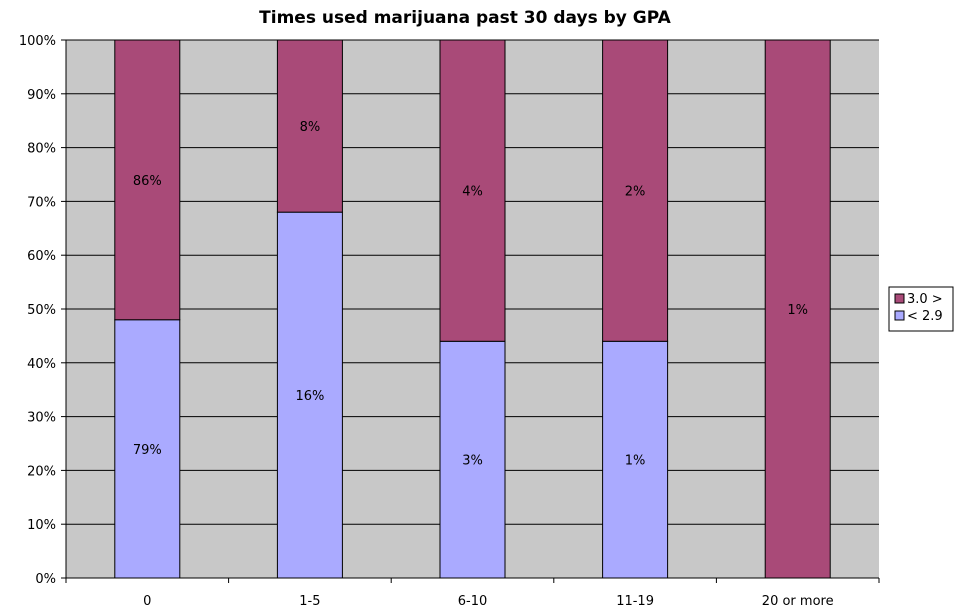  Describe the element at coordinates (147, 450) in the screenshot. I see `data-label: 79%` at that location.